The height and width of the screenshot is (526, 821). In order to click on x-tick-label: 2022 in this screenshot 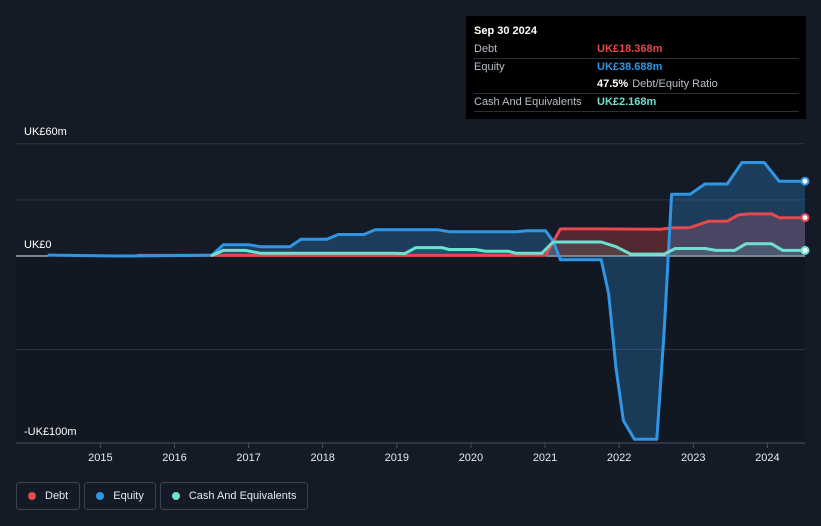, I will do `click(619, 458)`.